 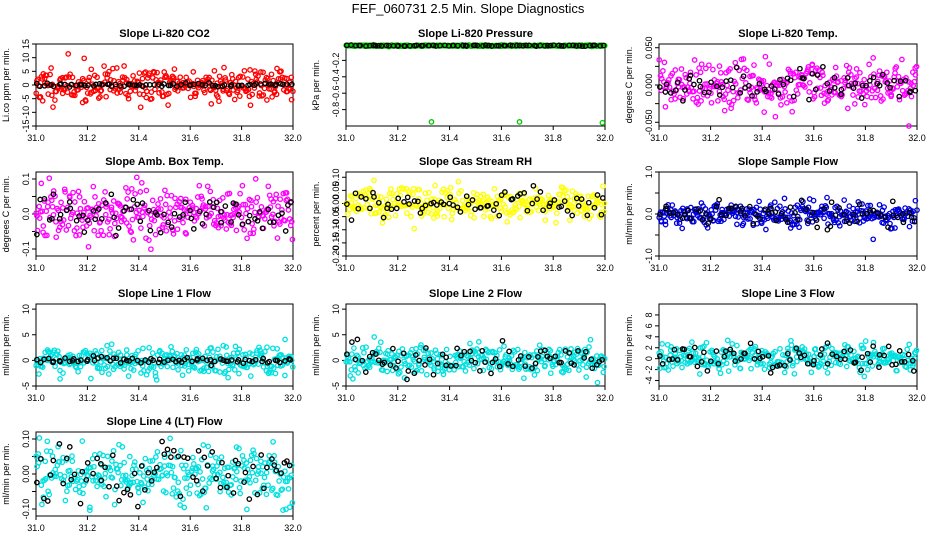 I want to click on y-tick-label: -1.0, so click(x=649, y=256).